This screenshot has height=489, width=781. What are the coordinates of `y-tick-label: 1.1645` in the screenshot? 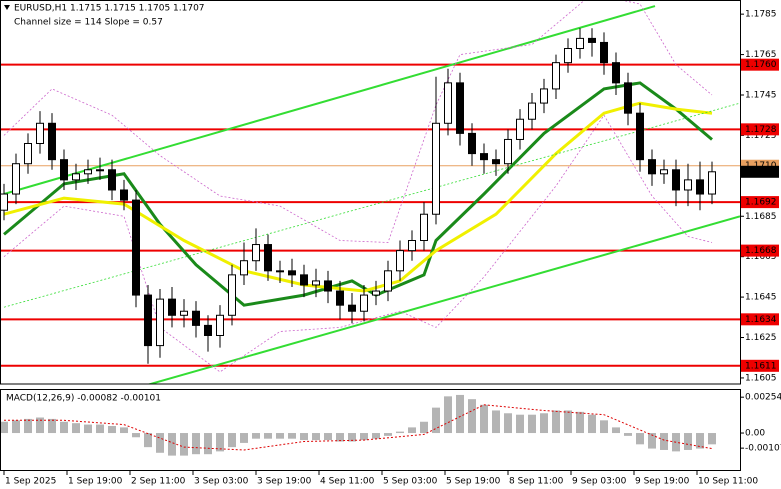 It's located at (761, 298).